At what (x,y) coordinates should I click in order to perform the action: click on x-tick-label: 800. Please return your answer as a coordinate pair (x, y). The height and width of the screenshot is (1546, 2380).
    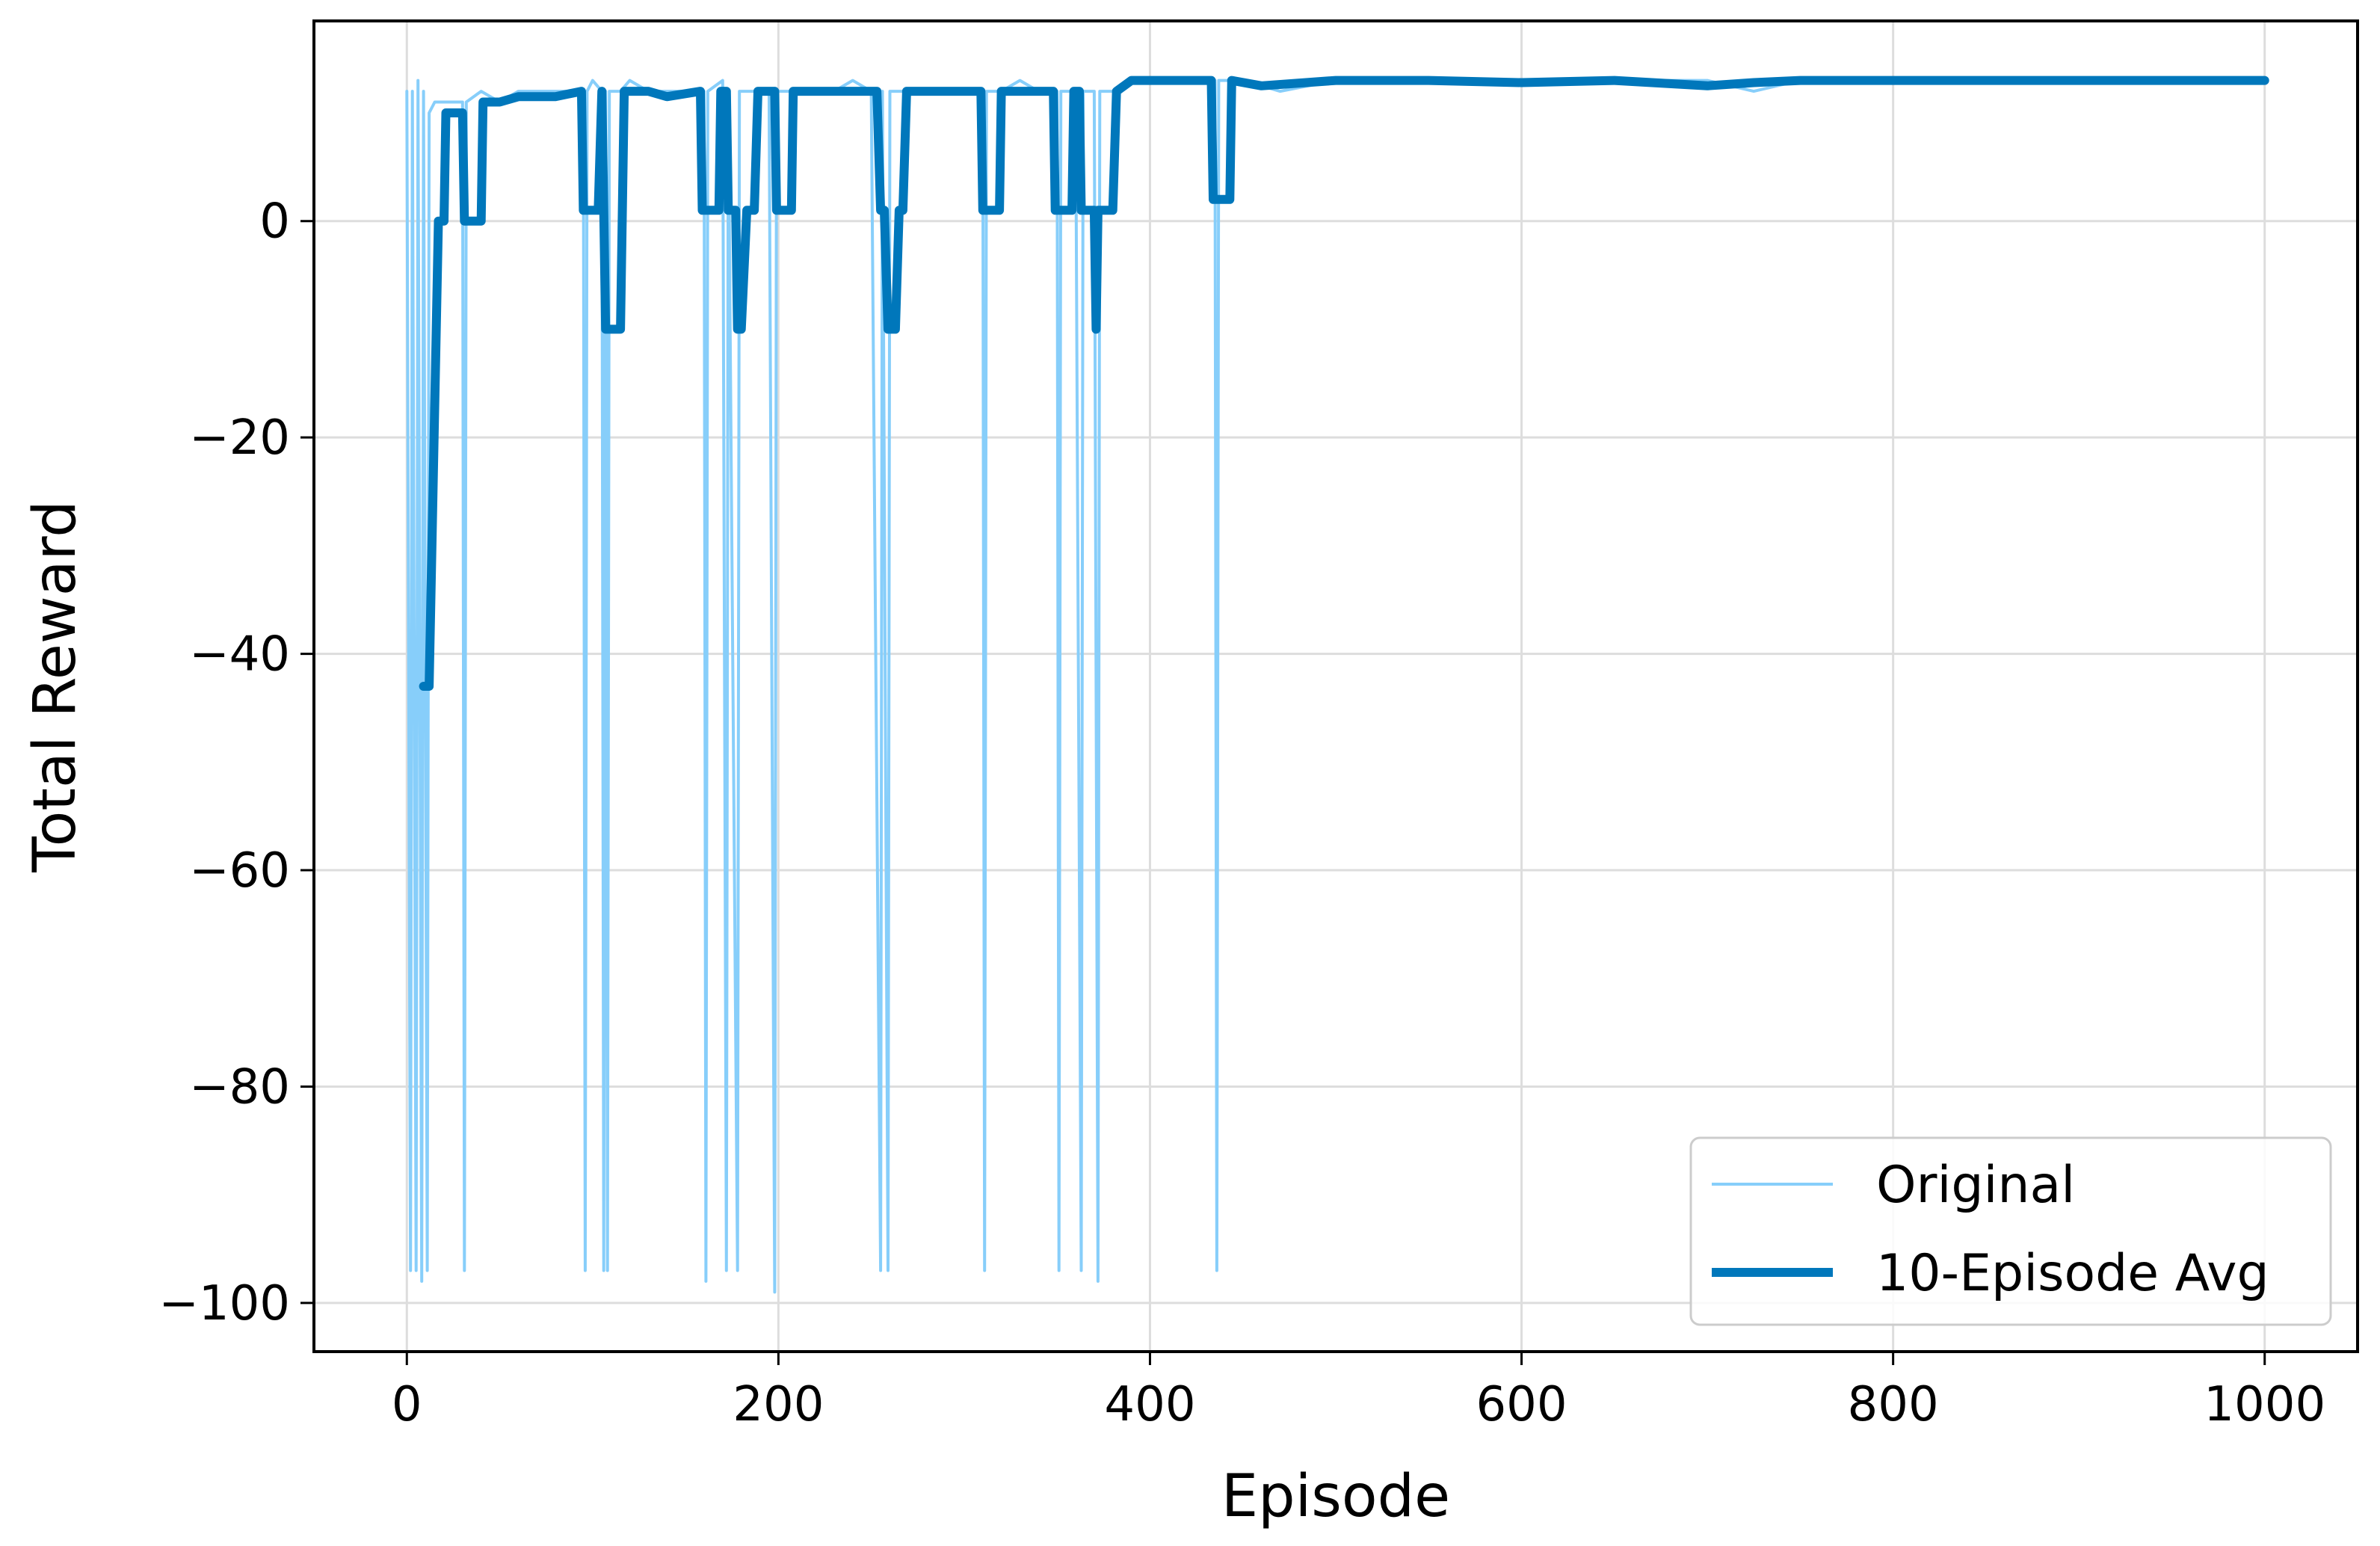
    Looking at the image, I should click on (1893, 1404).